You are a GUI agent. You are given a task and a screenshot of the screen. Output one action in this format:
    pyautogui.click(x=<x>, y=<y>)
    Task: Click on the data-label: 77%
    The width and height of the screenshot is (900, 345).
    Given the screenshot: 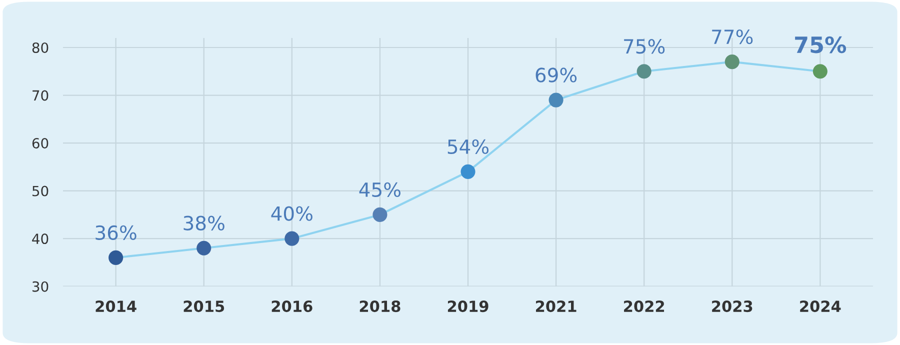 What is the action you would take?
    pyautogui.click(x=732, y=36)
    